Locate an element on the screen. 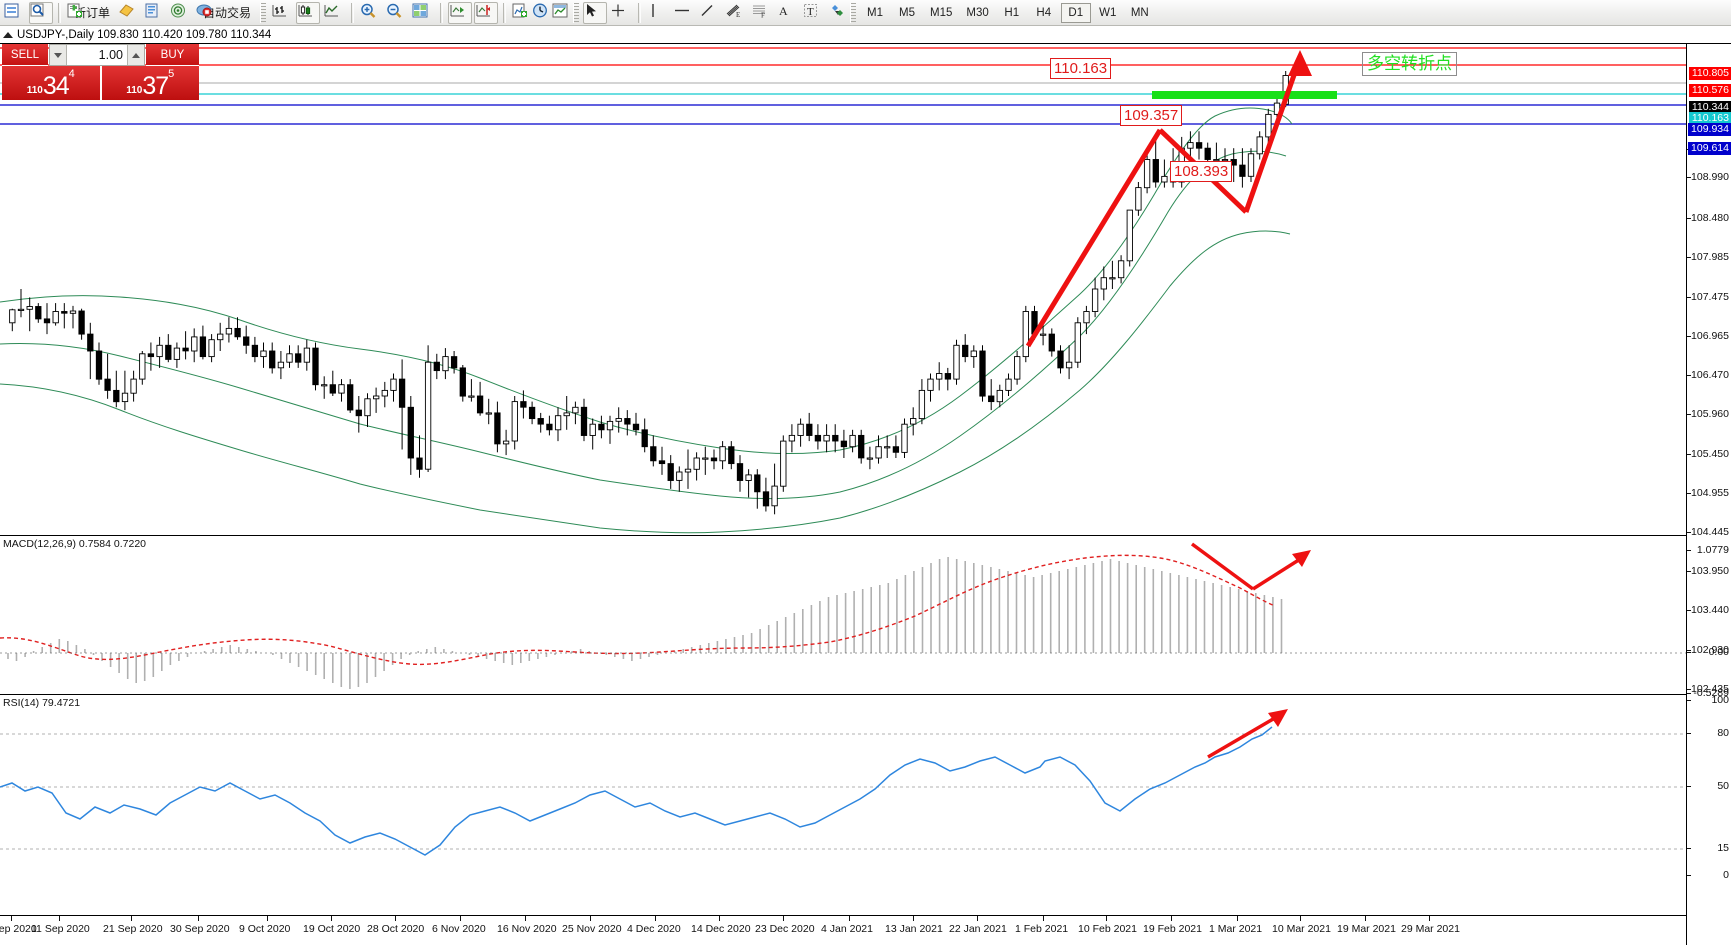 This screenshot has height=945, width=1731. equidistant-channel-icon: E is located at coordinates (736, 13).